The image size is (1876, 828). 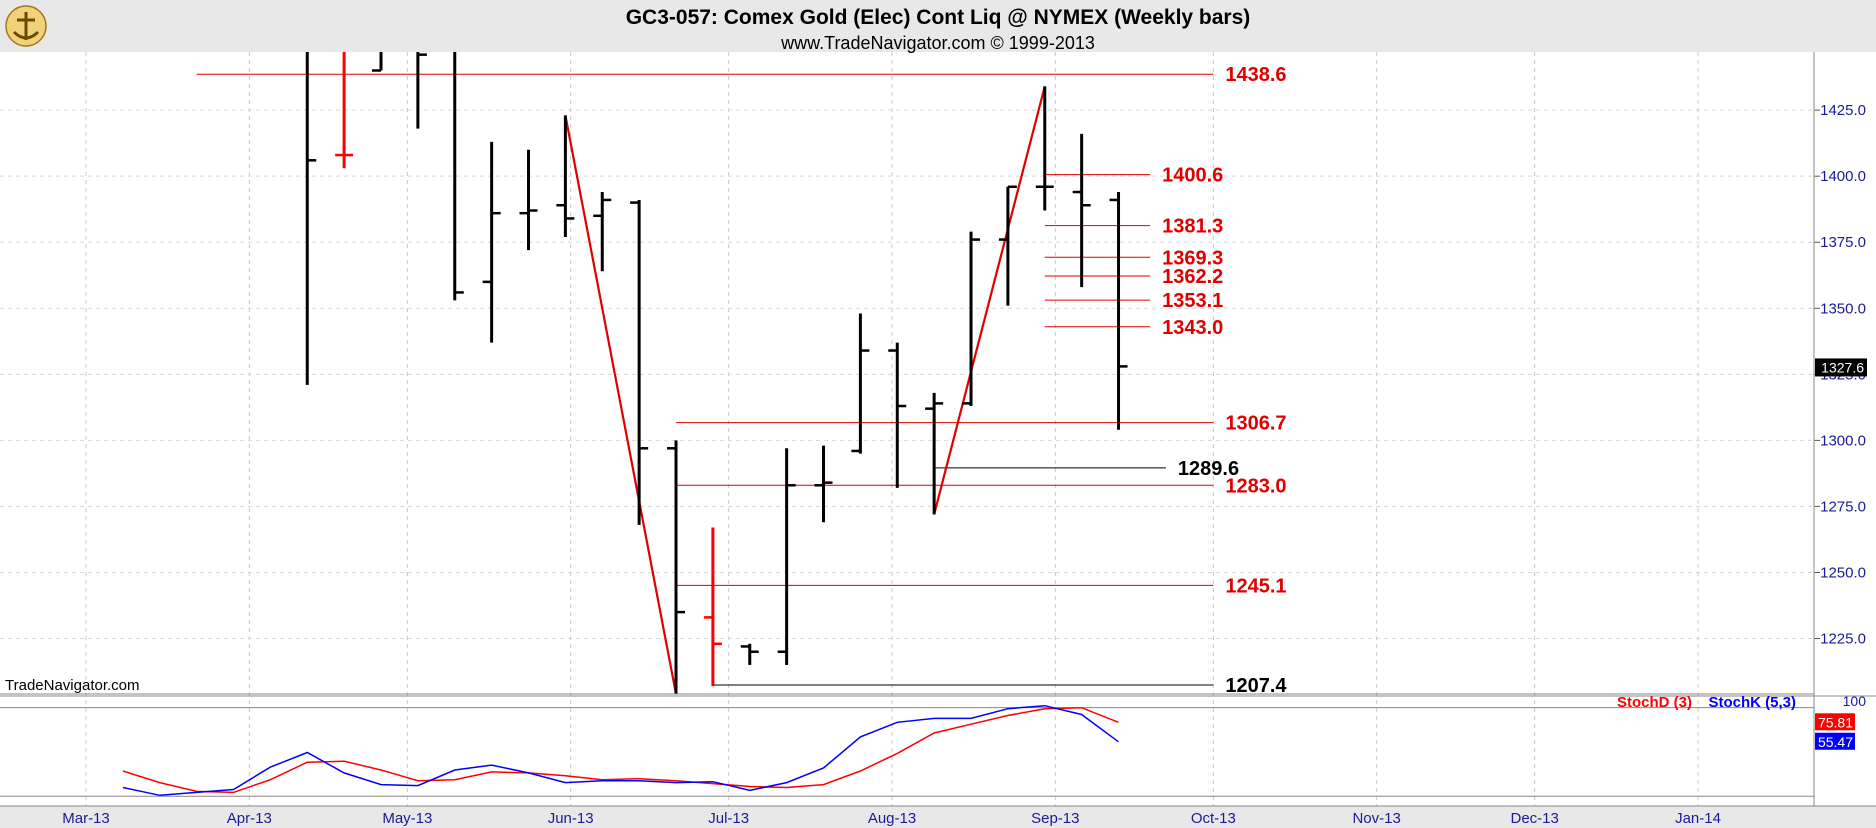 I want to click on price-level-label: 1343.0, so click(x=1192, y=328).